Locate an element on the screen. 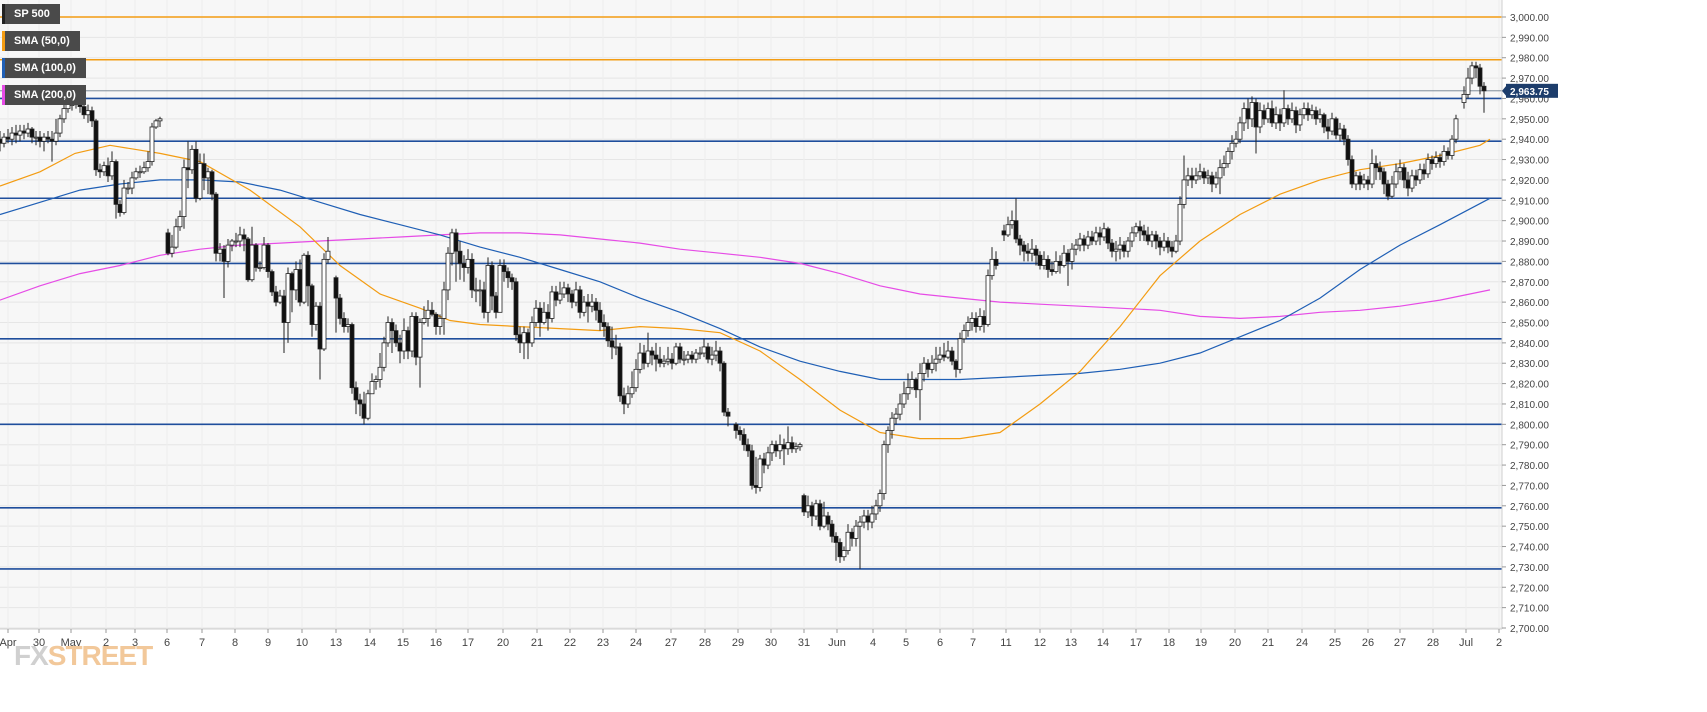 Image resolution: width=1707 pixels, height=712 pixels. y-tick-label: 2,710.00 is located at coordinates (1529, 609).